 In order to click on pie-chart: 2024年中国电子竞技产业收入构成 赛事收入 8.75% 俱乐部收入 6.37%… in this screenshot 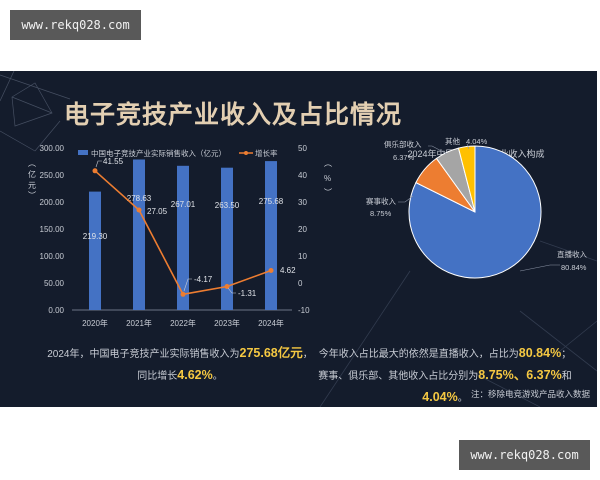, I will do `click(476, 207)`.